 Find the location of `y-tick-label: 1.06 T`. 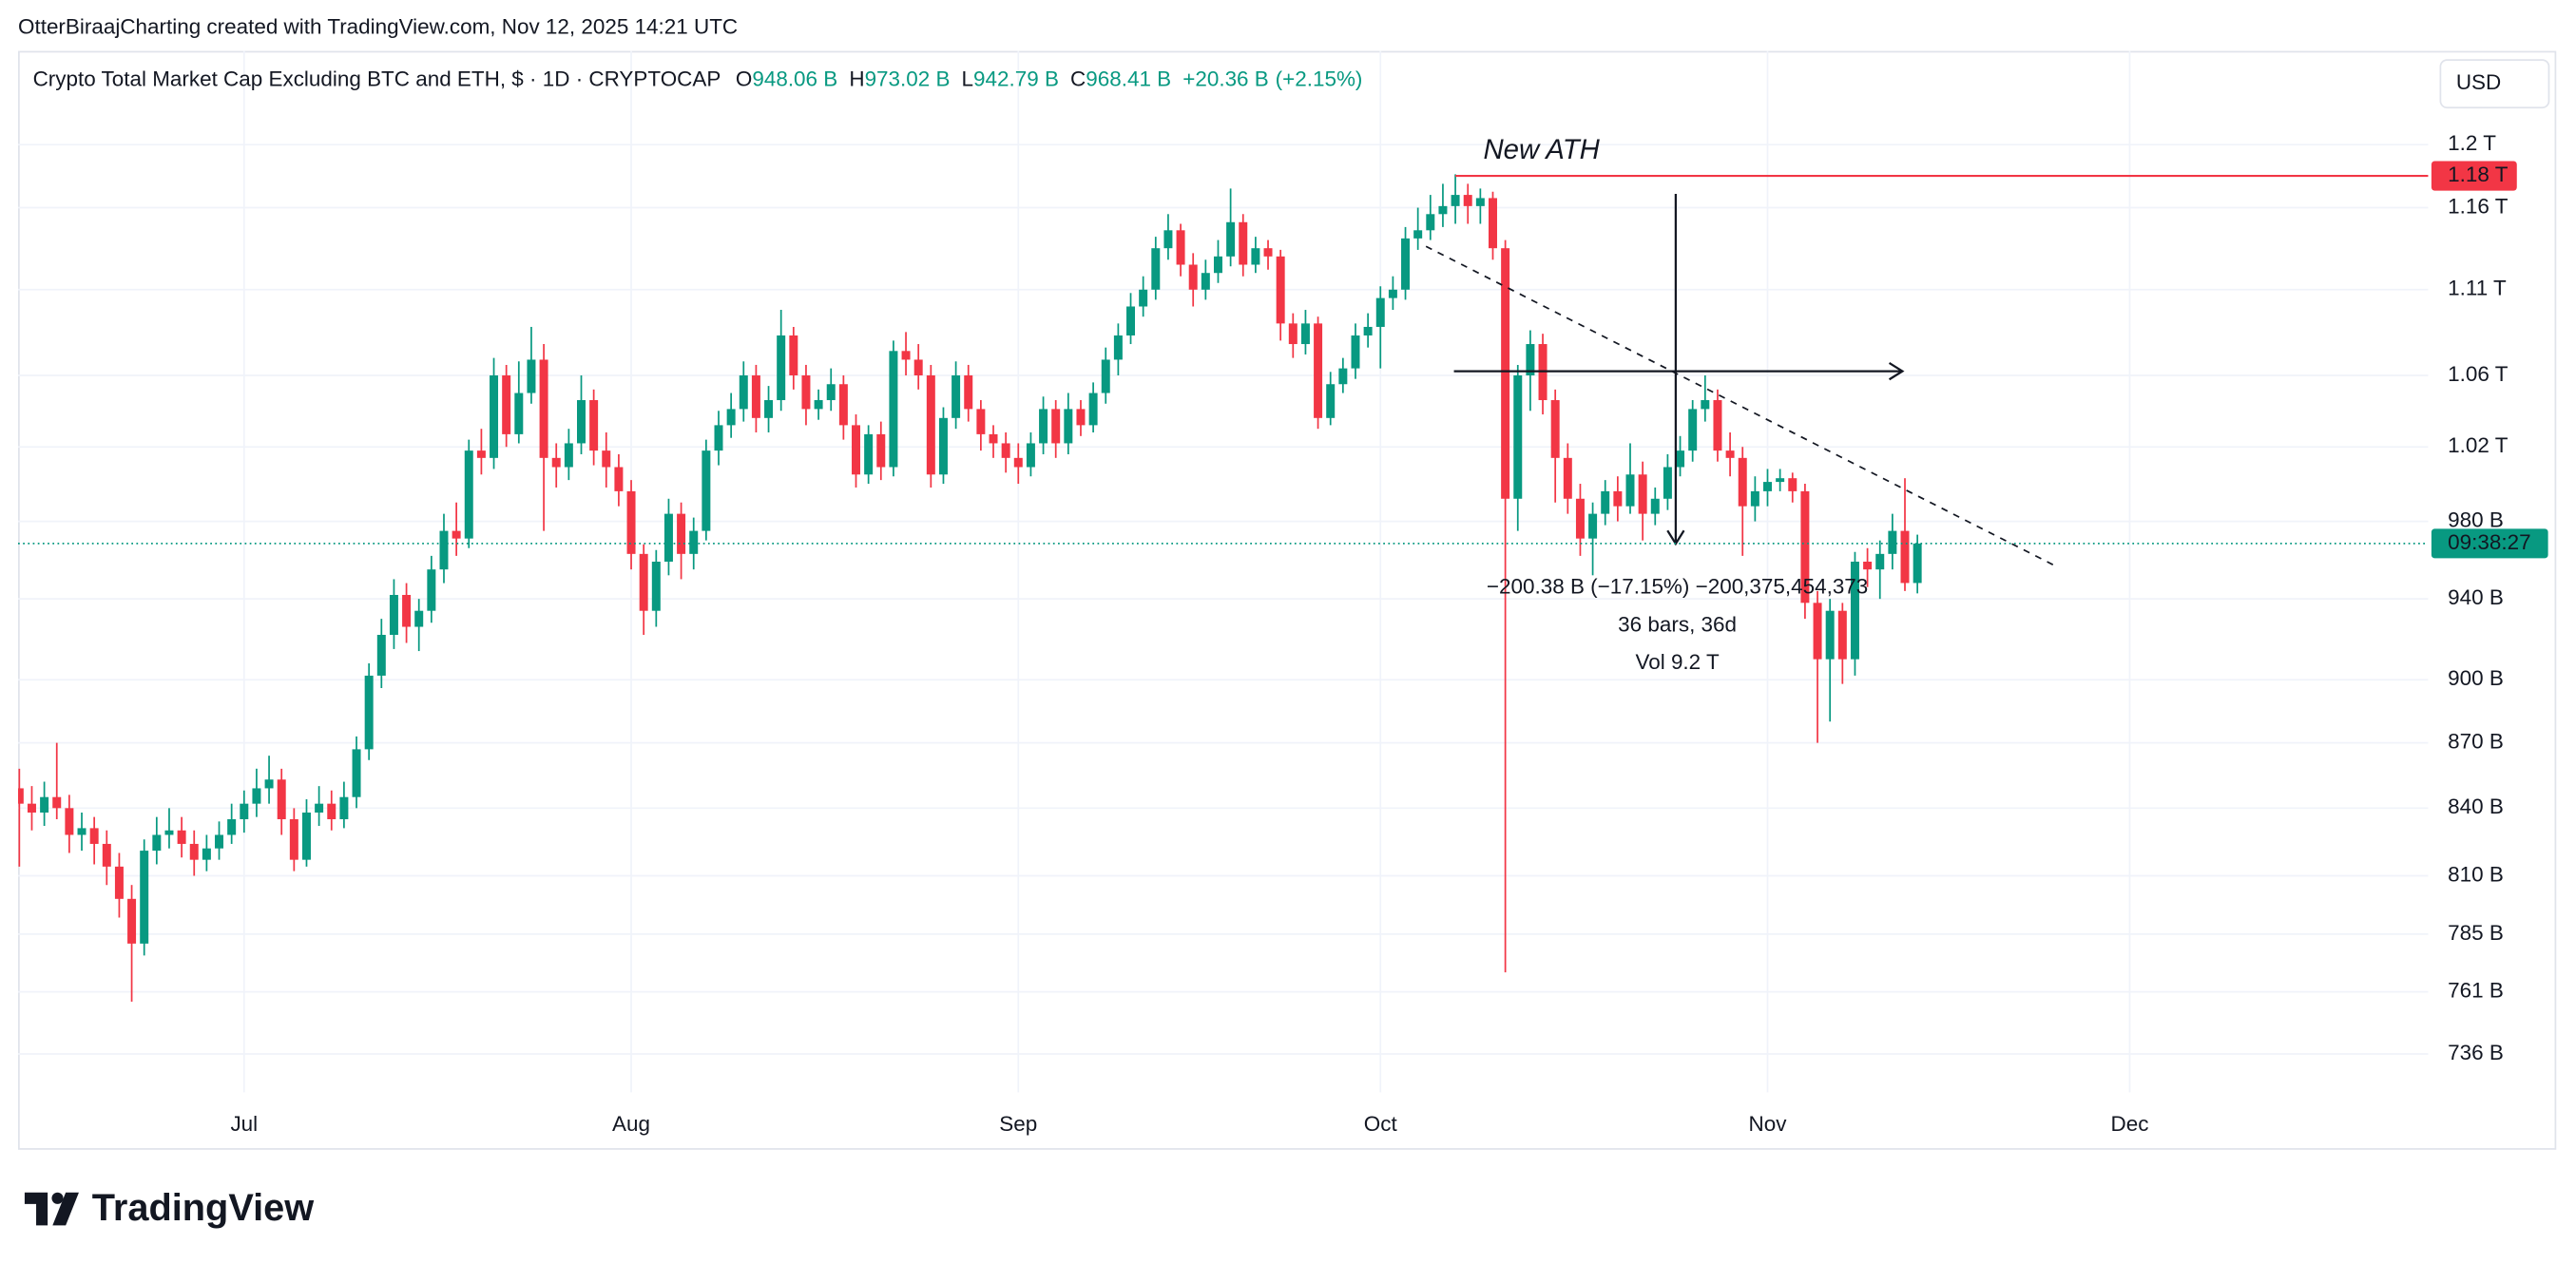

y-tick-label: 1.06 T is located at coordinates (2478, 374).